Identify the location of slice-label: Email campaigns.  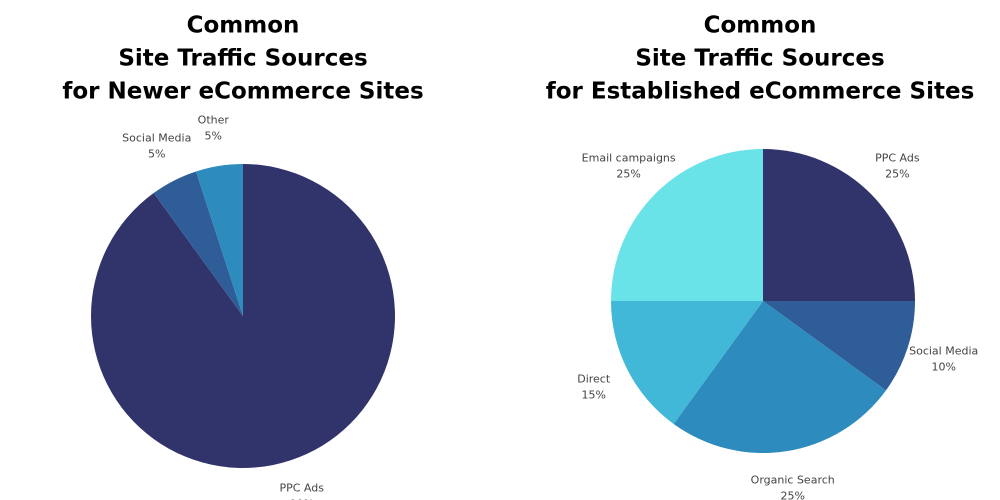
(629, 158).